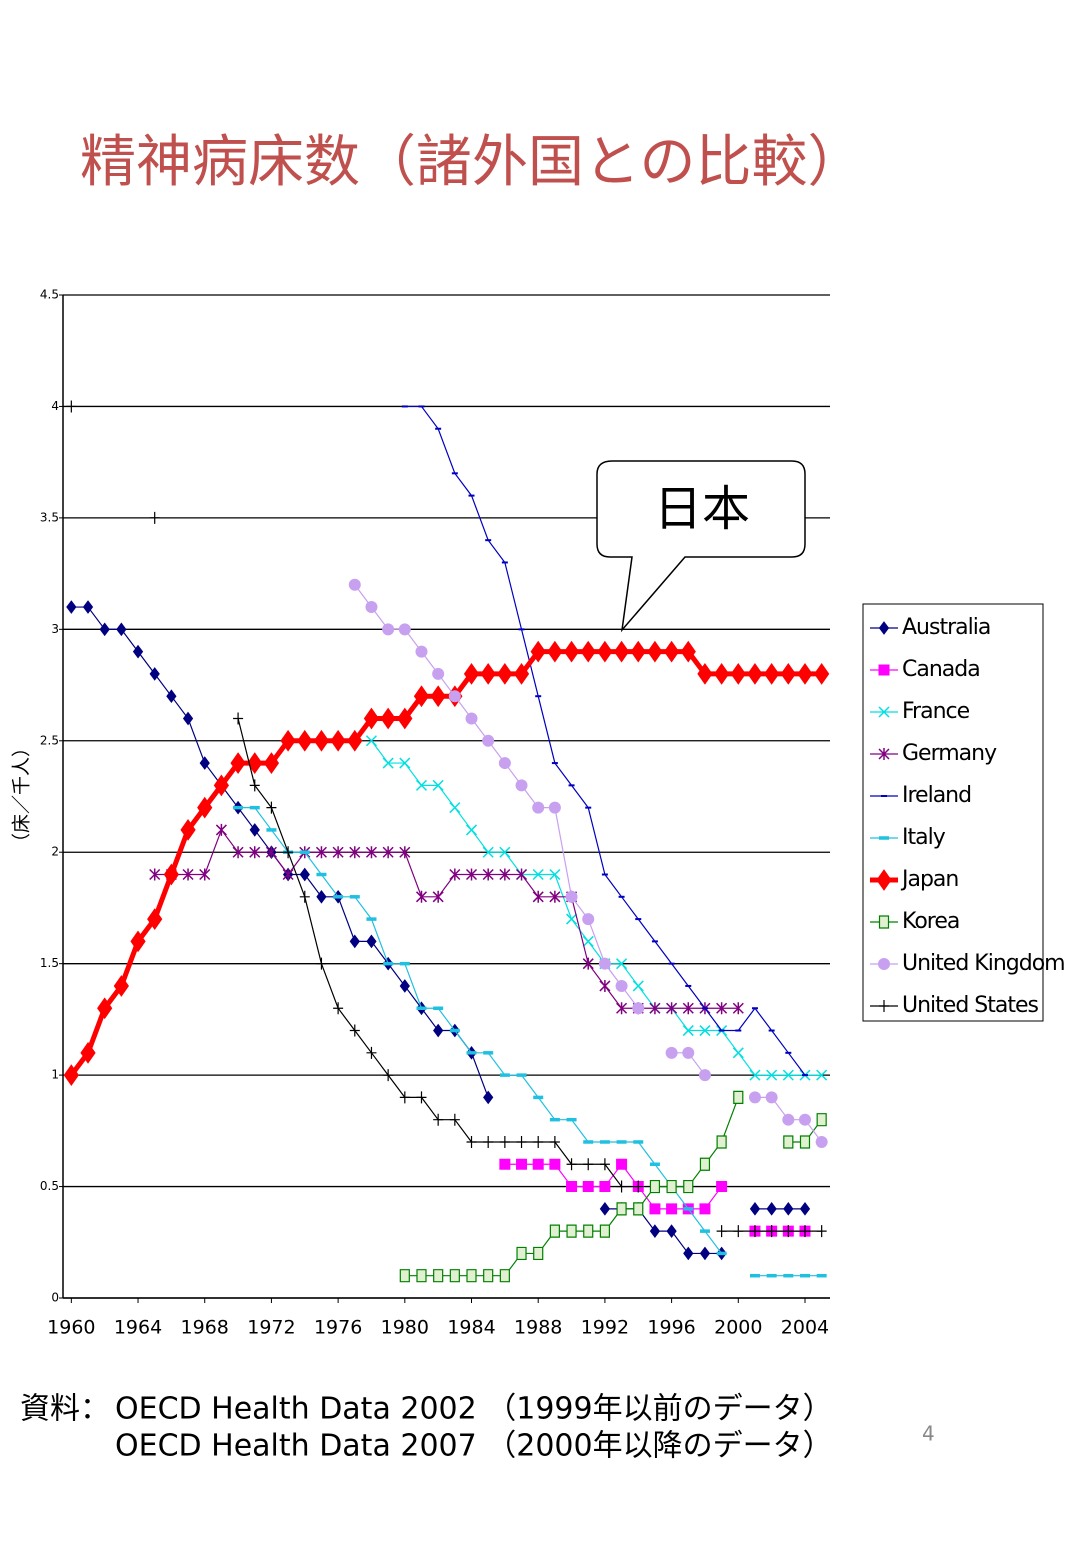 The width and height of the screenshot is (1071, 1562). I want to click on x-tick-label: 1972, so click(271, 1328).